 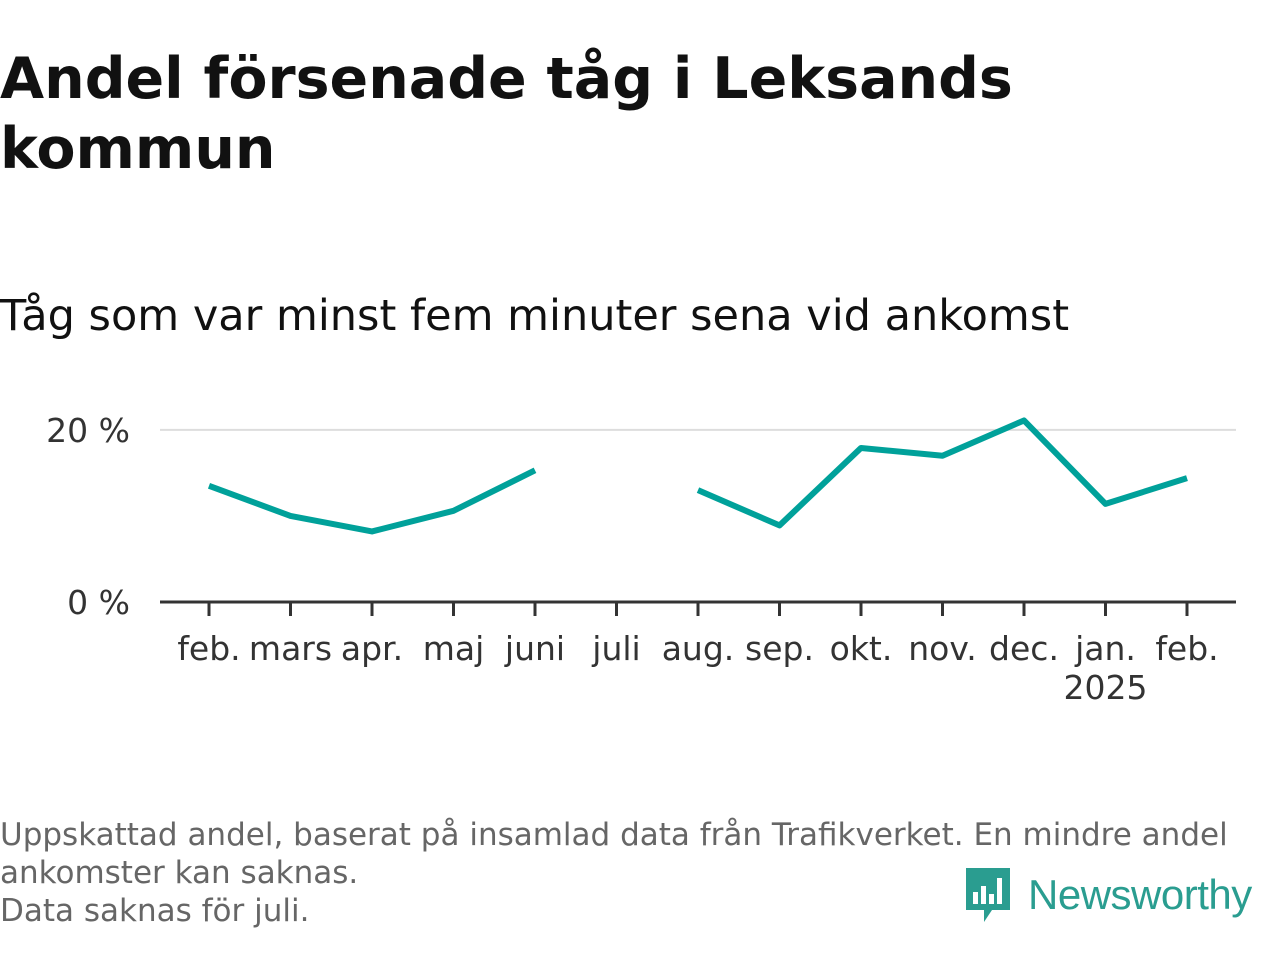 What do you see at coordinates (179, 873) in the screenshot?
I see `footer-note-line: ankomster kan saknas.` at bounding box center [179, 873].